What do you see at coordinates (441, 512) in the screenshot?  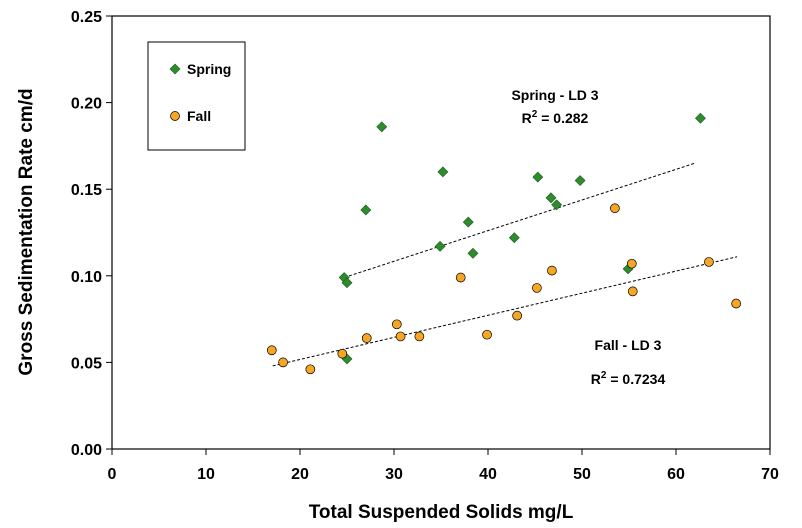 I see `x-axis-label: Total Suspended Solids mg/L` at bounding box center [441, 512].